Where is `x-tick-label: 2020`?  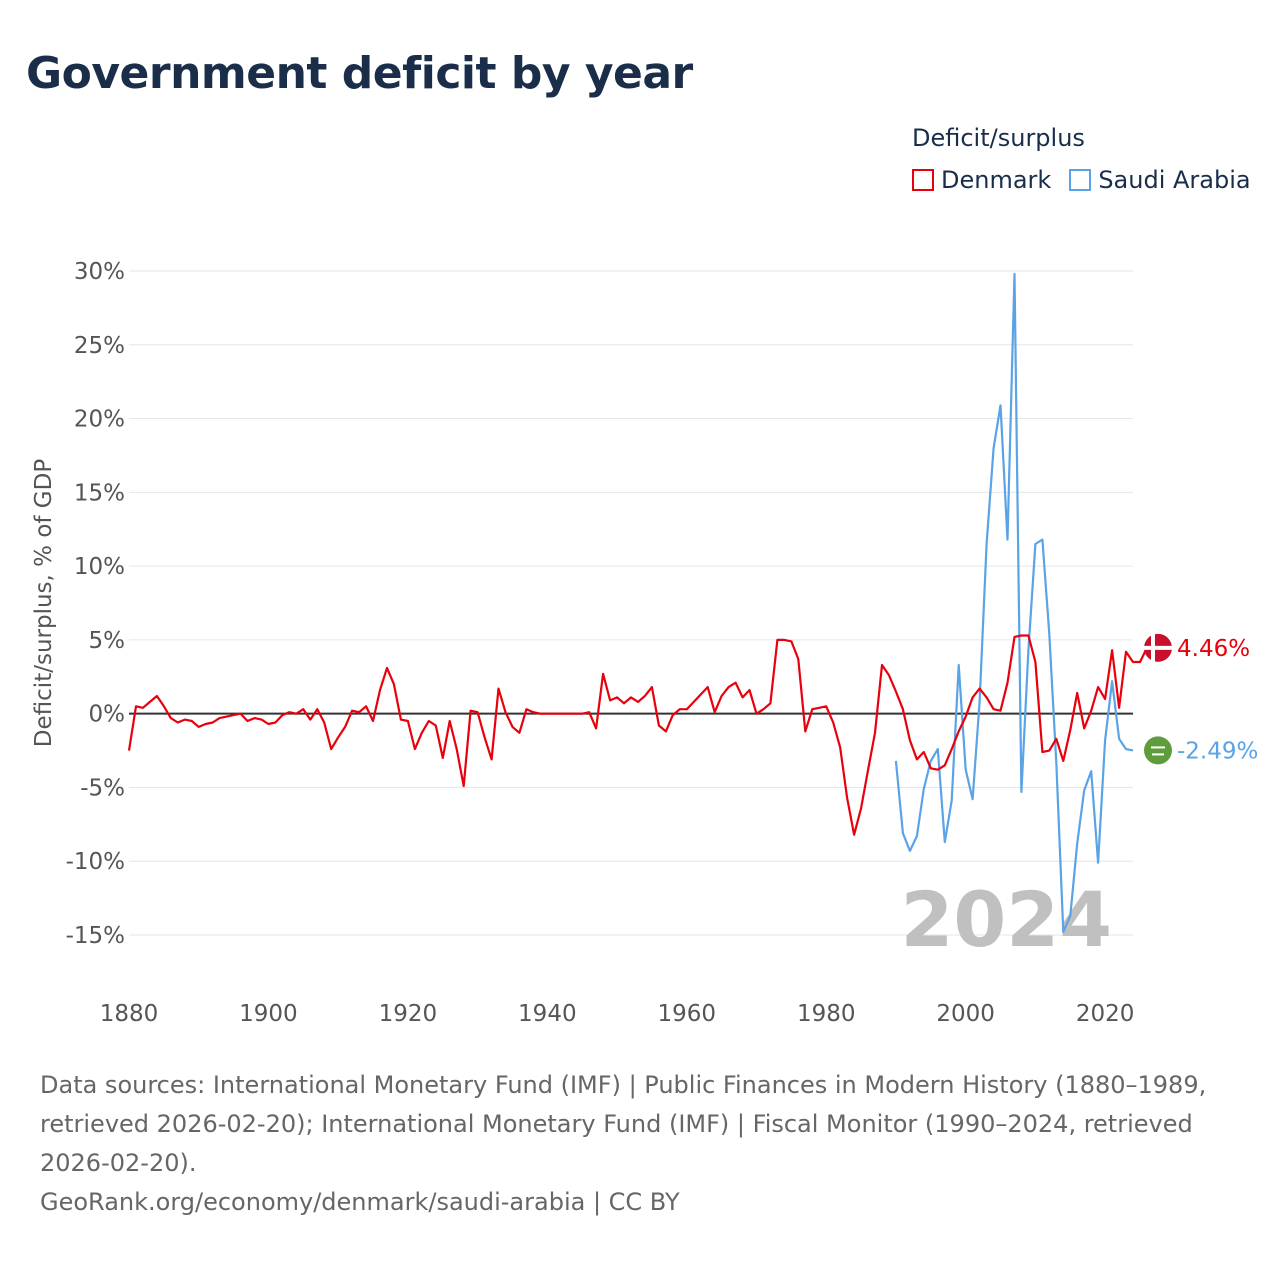 x-tick-label: 2020 is located at coordinates (1105, 1014).